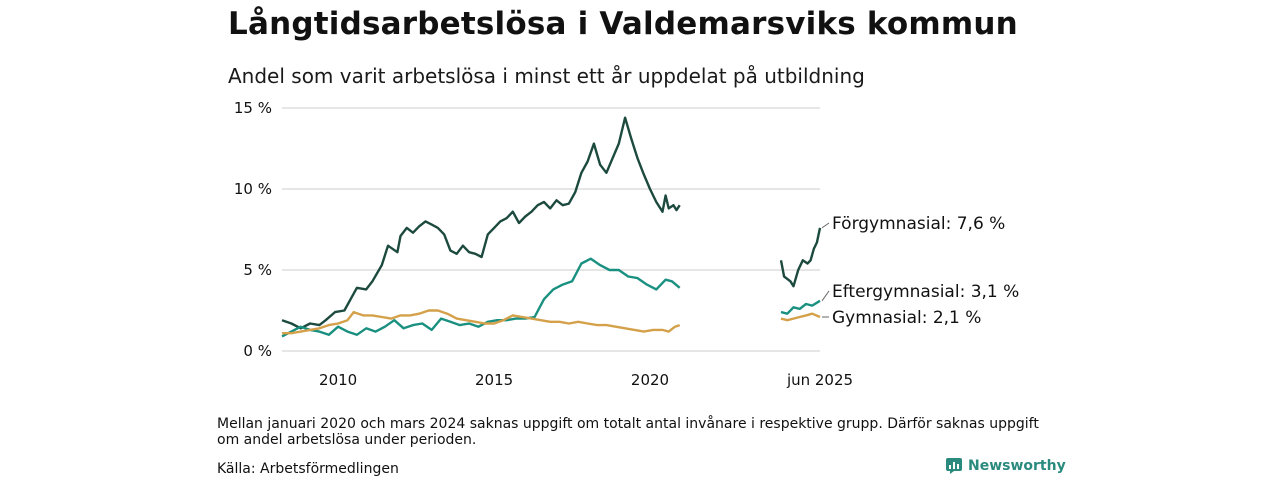 The width and height of the screenshot is (1280, 480). What do you see at coordinates (954, 466) in the screenshot?
I see `bar-chart-icon` at bounding box center [954, 466].